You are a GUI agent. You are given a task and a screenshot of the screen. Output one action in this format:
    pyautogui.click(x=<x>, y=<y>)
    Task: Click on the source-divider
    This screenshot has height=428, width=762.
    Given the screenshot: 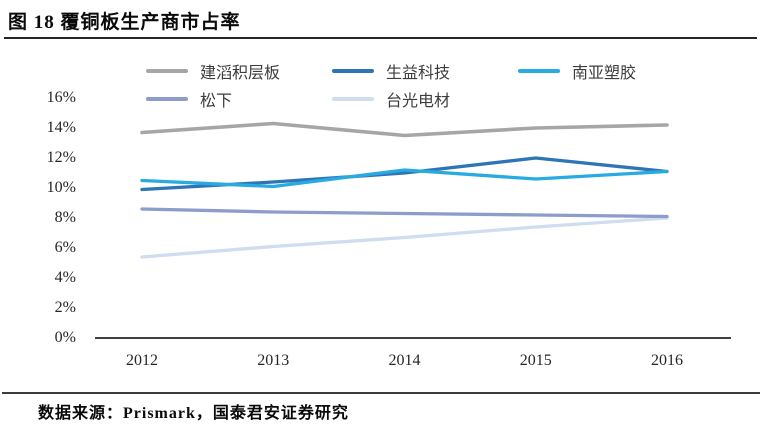 What is the action you would take?
    pyautogui.click(x=381, y=393)
    